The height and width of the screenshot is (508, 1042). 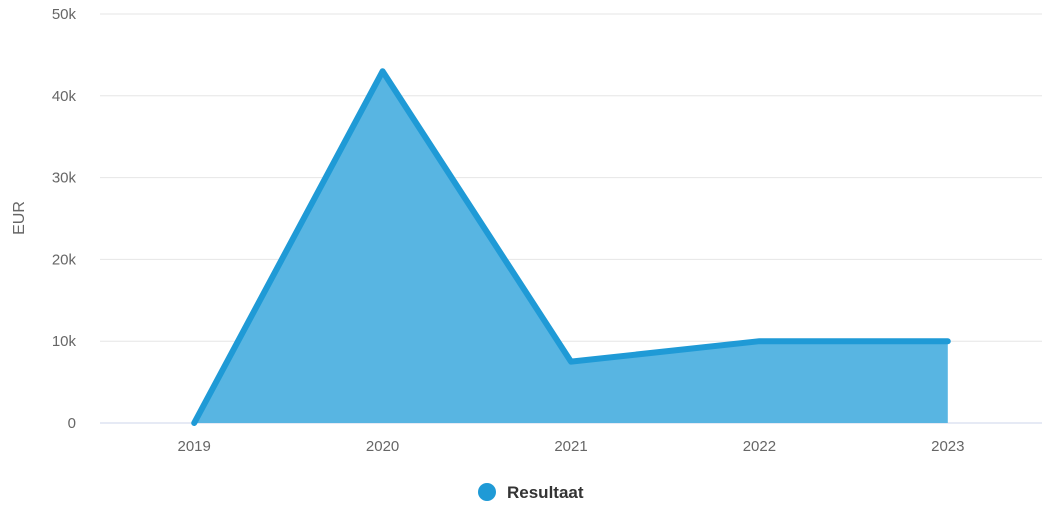 What do you see at coordinates (72, 423) in the screenshot?
I see `y-tick-label: 0` at bounding box center [72, 423].